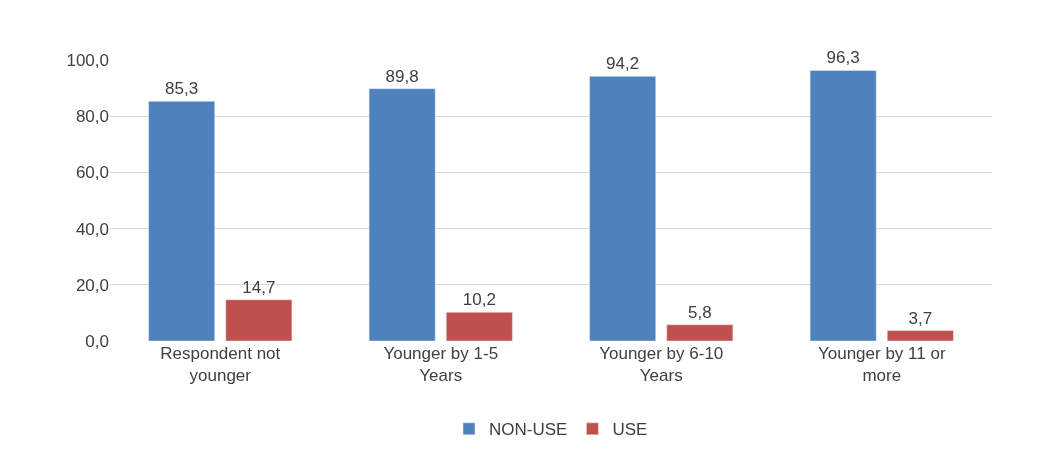 This screenshot has width=1052, height=459. I want to click on y-tick-label: 60,0, so click(92, 173).